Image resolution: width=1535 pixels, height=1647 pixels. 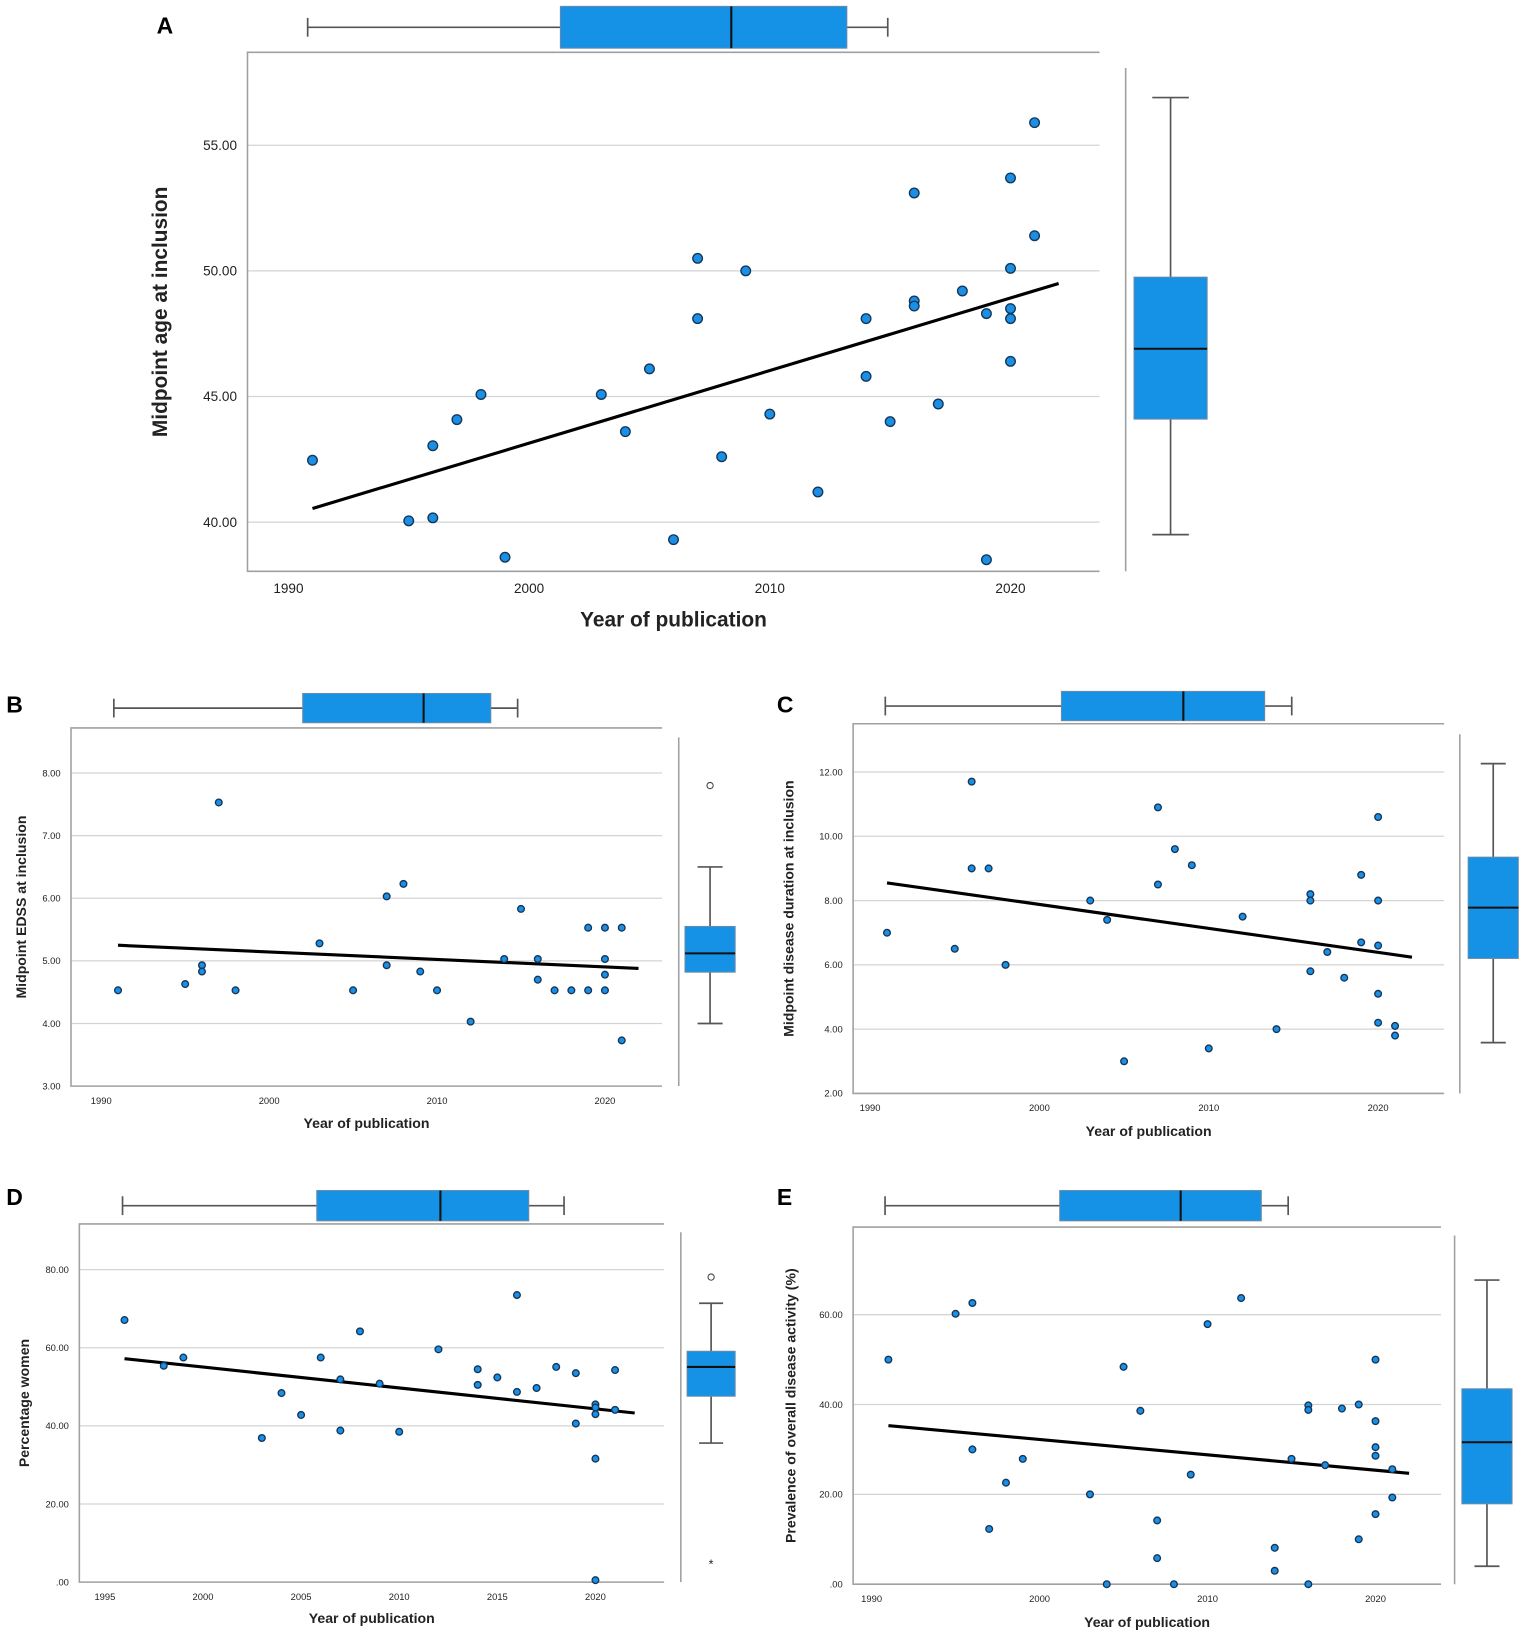 I want to click on y-tick-label: 8.00, so click(x=51, y=772).